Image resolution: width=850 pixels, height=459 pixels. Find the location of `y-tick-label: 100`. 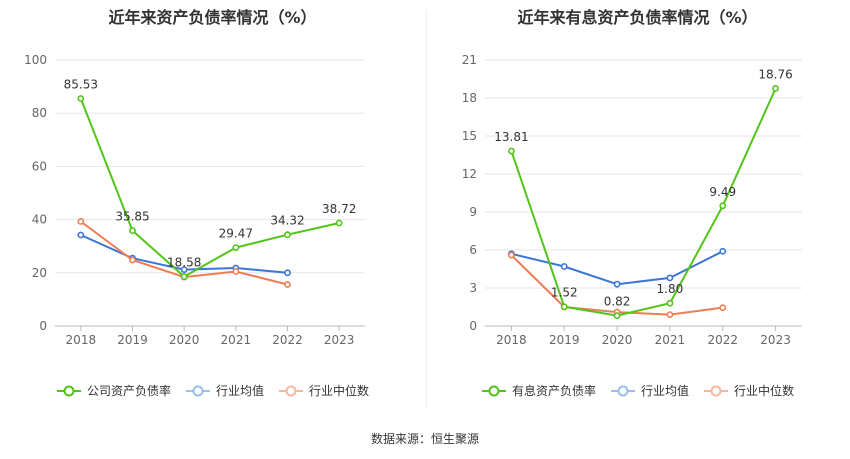

y-tick-label: 100 is located at coordinates (35, 60).